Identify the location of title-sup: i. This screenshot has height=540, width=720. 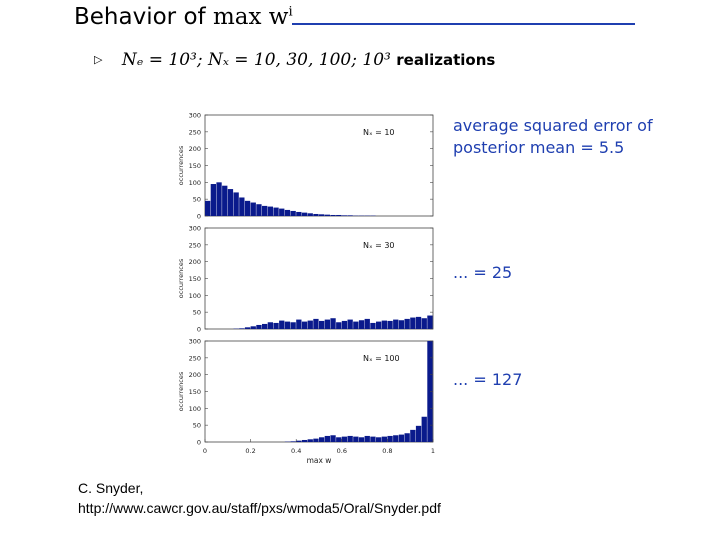
(290, 12).